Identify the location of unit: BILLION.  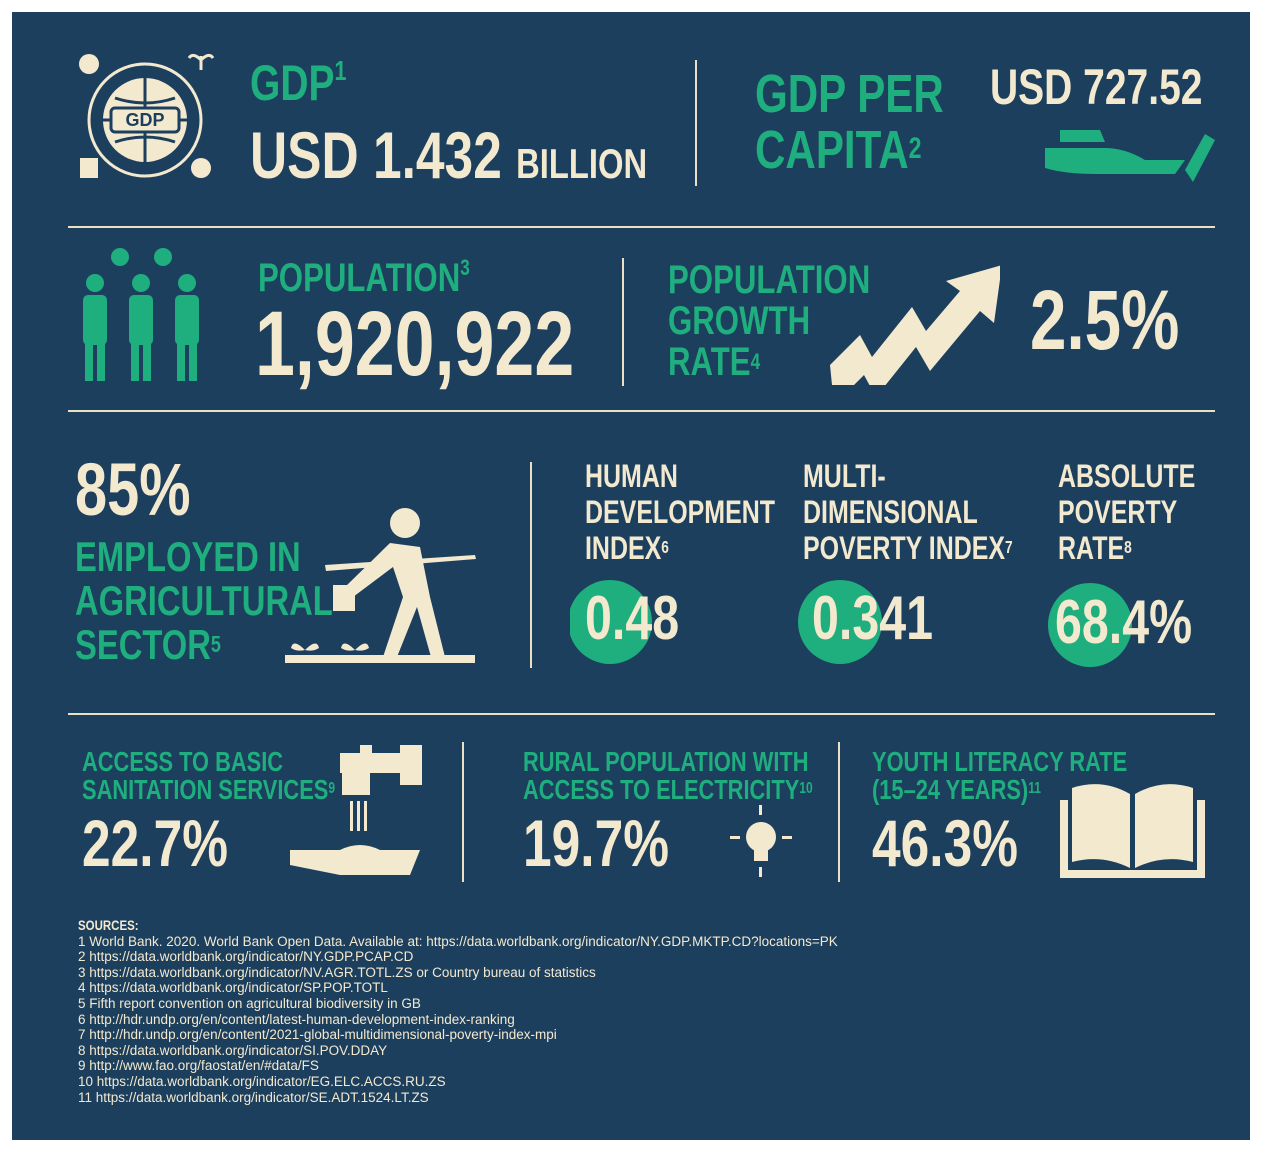
(582, 163).